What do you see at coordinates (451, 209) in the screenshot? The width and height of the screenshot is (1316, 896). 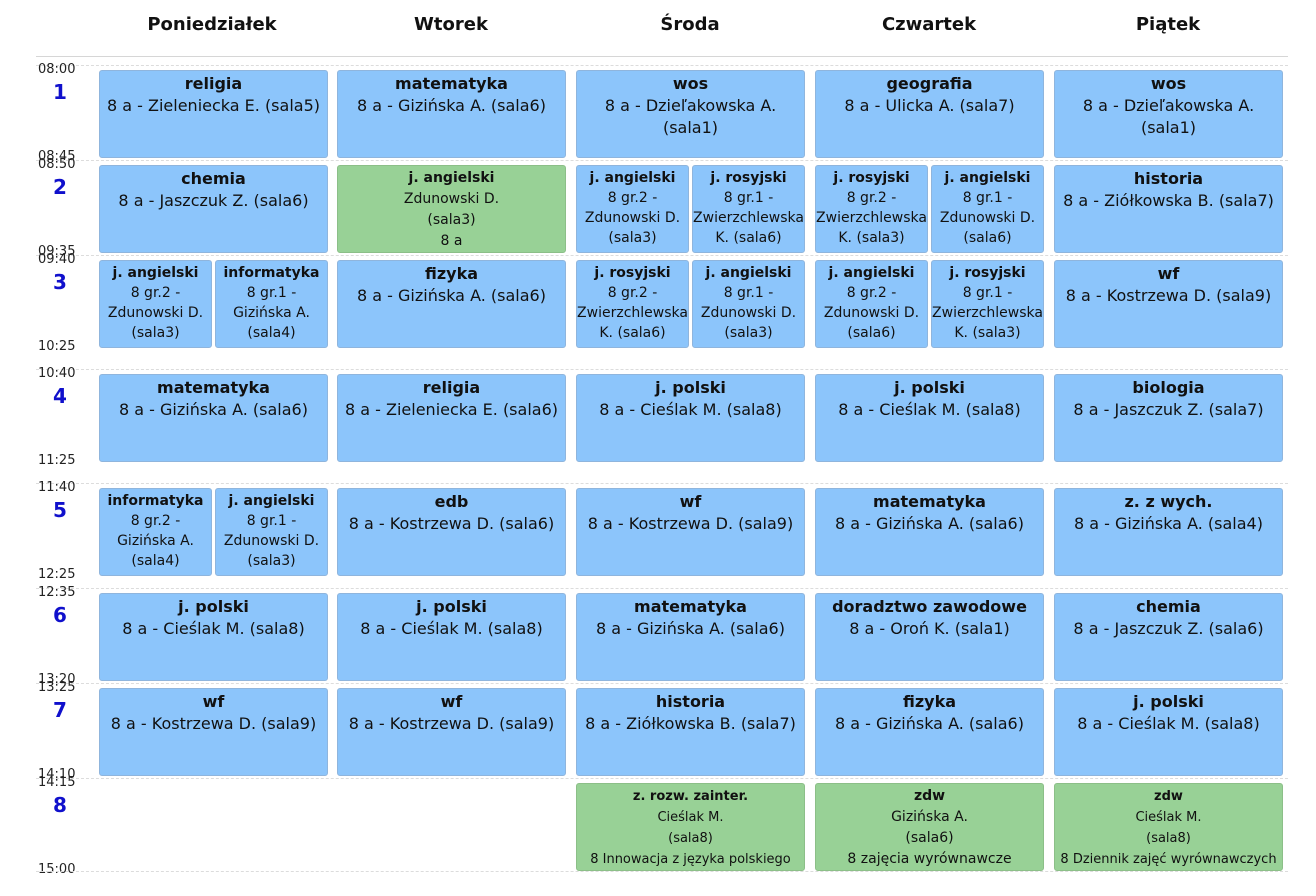 I see `lesson-cell: j. angielski Zdunowski D. (sala3) 8 a` at bounding box center [451, 209].